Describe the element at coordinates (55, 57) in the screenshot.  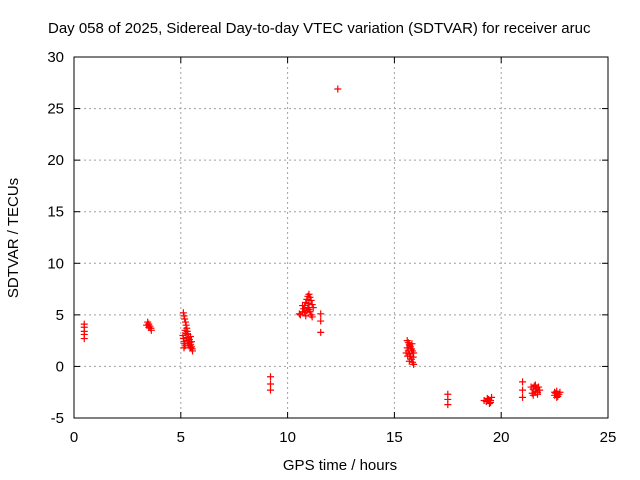
I see `y-tick-label: 30` at that location.